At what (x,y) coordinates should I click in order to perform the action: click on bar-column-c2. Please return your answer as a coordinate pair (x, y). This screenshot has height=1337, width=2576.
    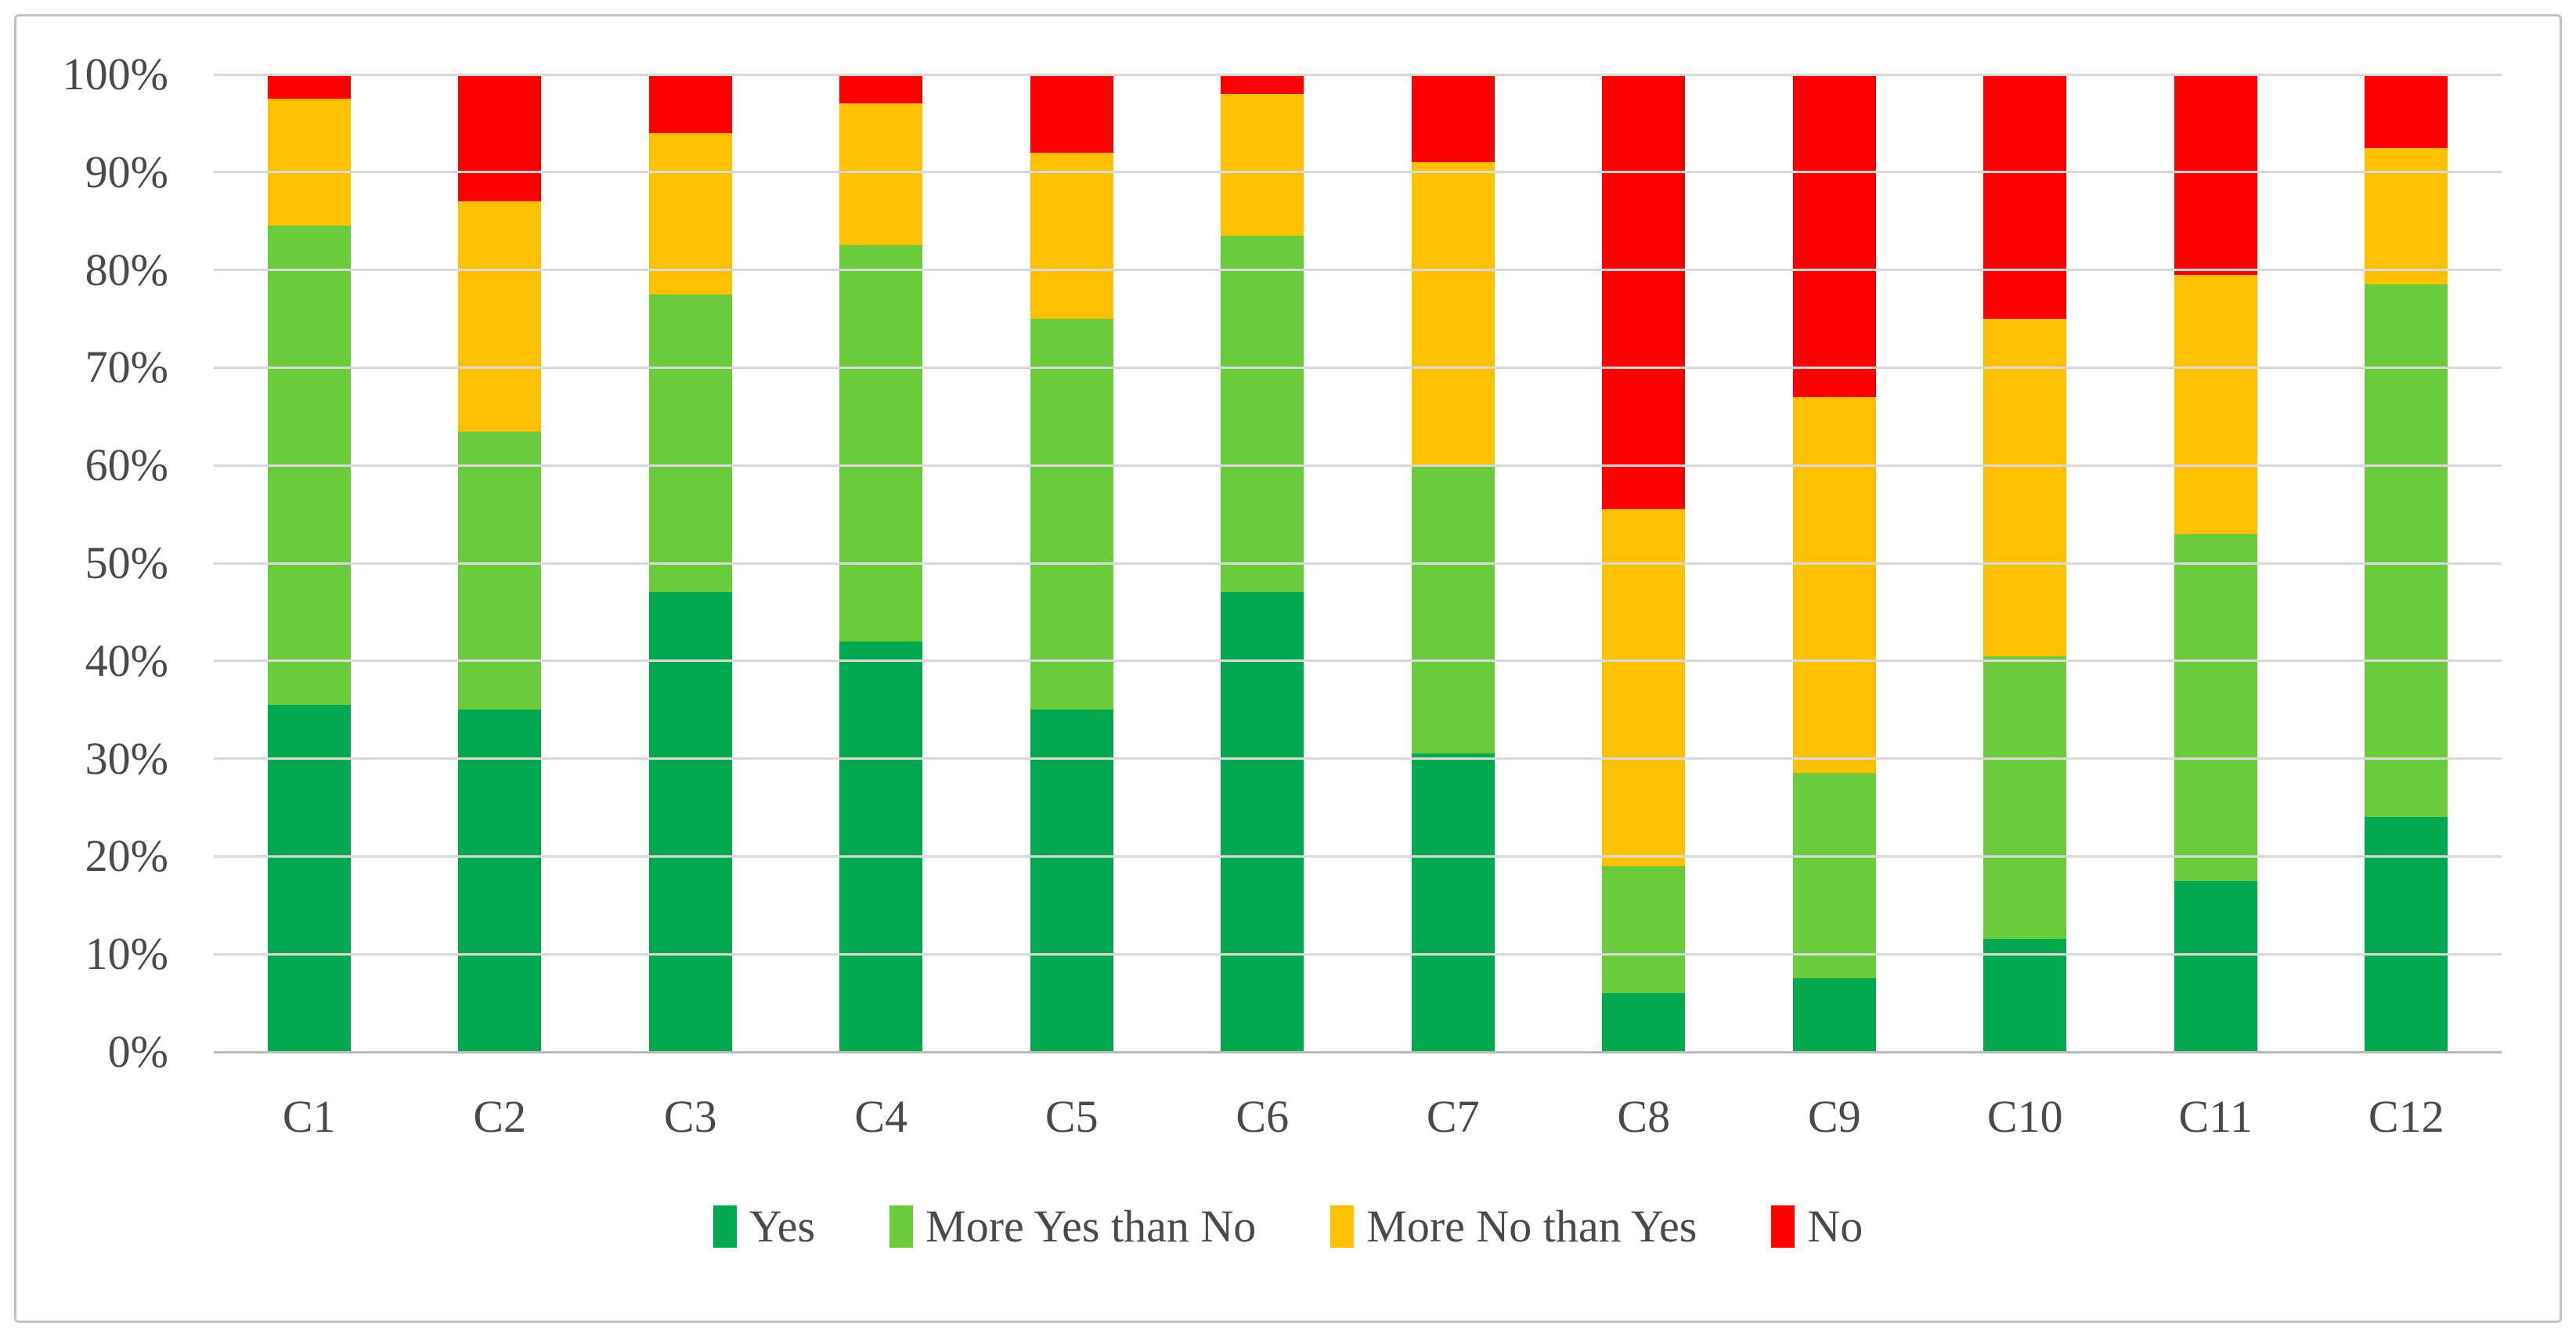
    Looking at the image, I should click on (500, 563).